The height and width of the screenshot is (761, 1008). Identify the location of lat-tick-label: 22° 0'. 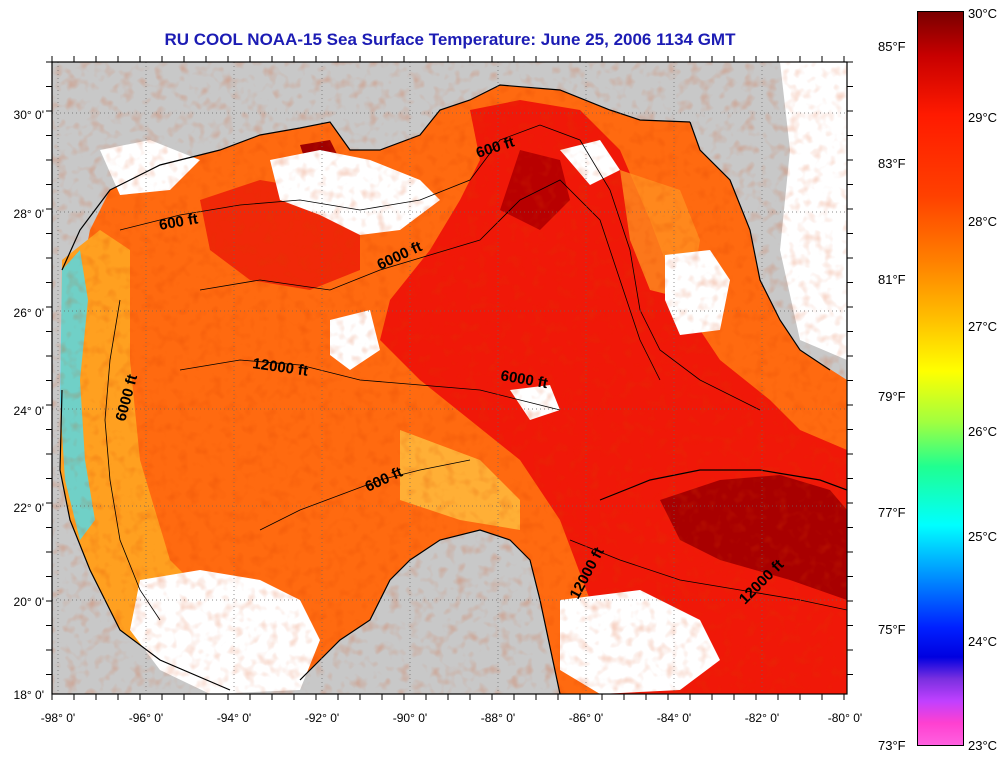
(29, 508).